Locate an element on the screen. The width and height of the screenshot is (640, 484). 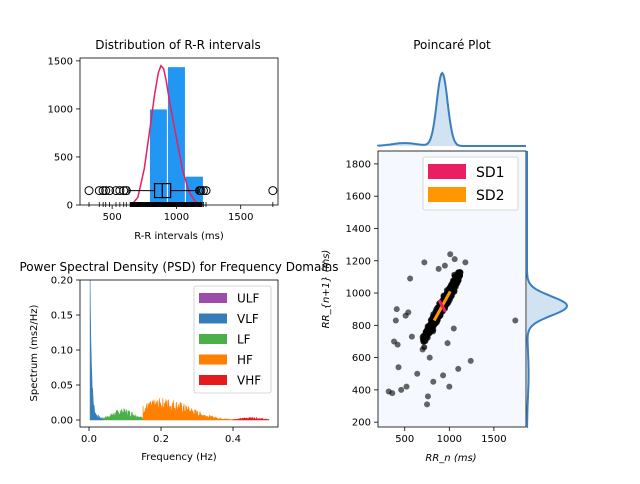
psd-x-tick-label: 0.0 is located at coordinates (89, 439).